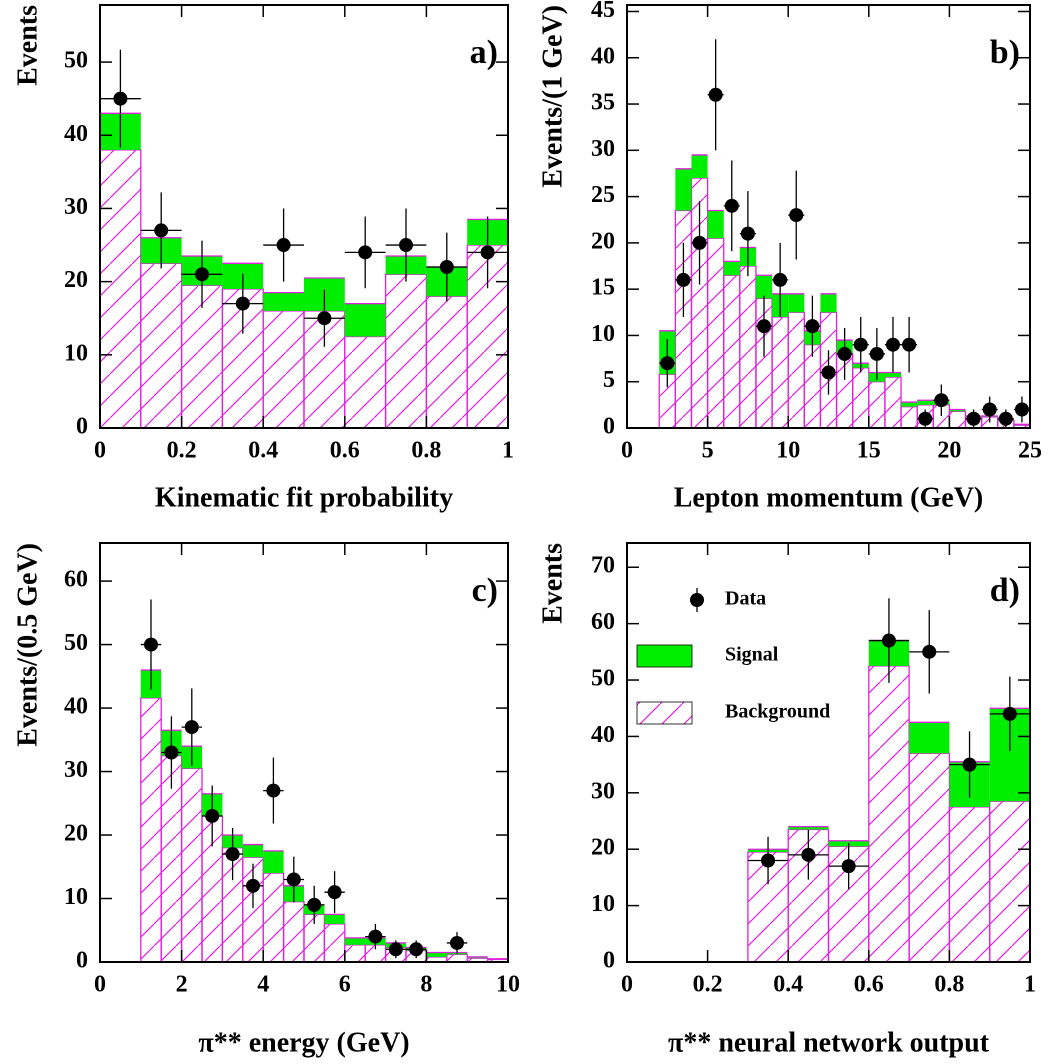 The image size is (1050, 1064). I want to click on y-tick-label: 35, so click(603, 103).